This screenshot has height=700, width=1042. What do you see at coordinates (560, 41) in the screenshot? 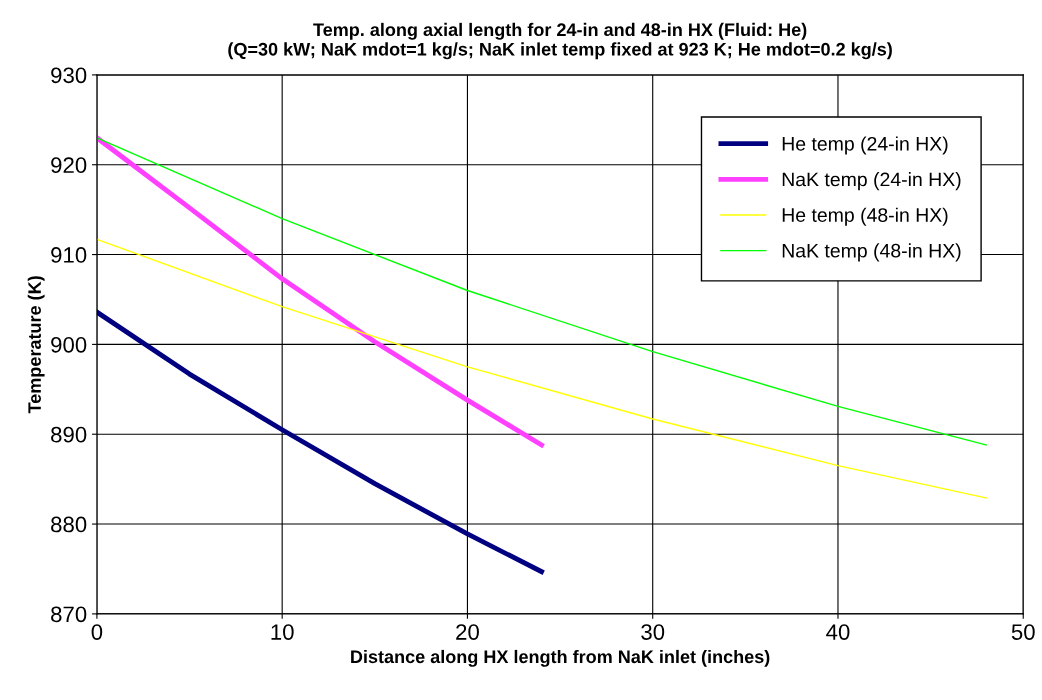
I see `chart-title: Temp. along axial length for 24-in and 48-in HX (Fluid: He) (Q=30 kW; NaK mdot=1 kg/s; NaK inlet temp fixed at 923 K; He mdot=0.2 kg/s)` at bounding box center [560, 41].